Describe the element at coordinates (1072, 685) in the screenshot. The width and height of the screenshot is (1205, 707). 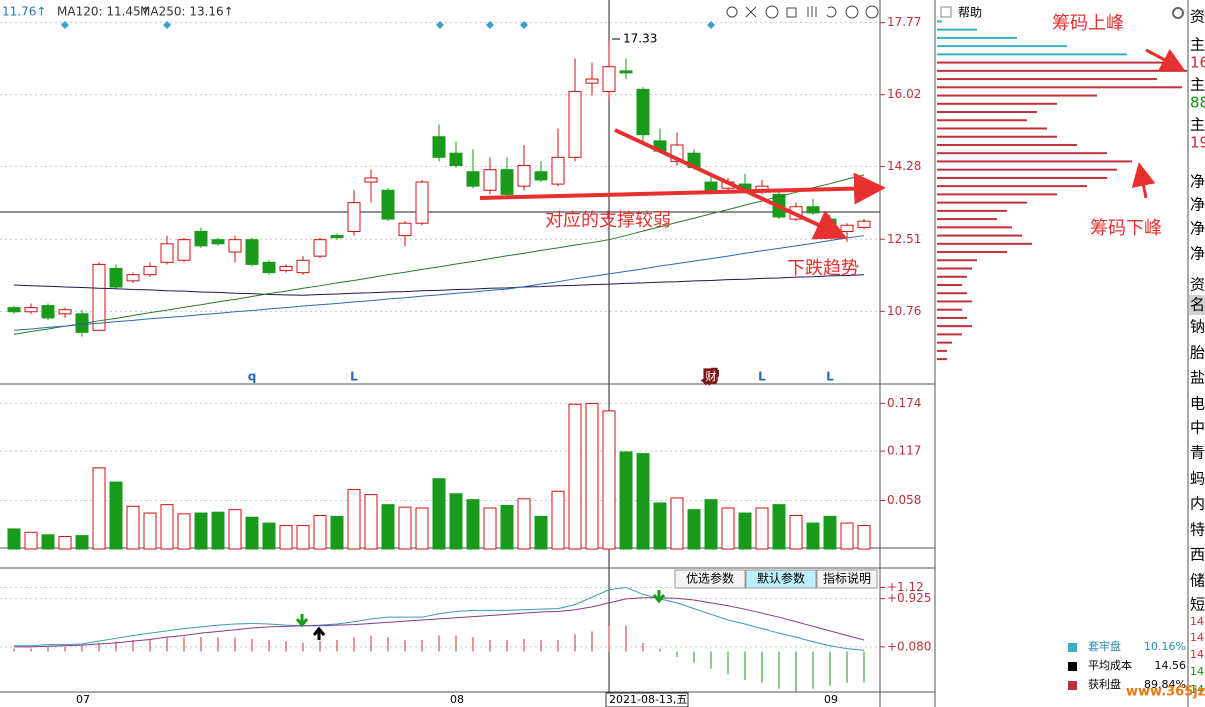
I see `legend-swatch` at that location.